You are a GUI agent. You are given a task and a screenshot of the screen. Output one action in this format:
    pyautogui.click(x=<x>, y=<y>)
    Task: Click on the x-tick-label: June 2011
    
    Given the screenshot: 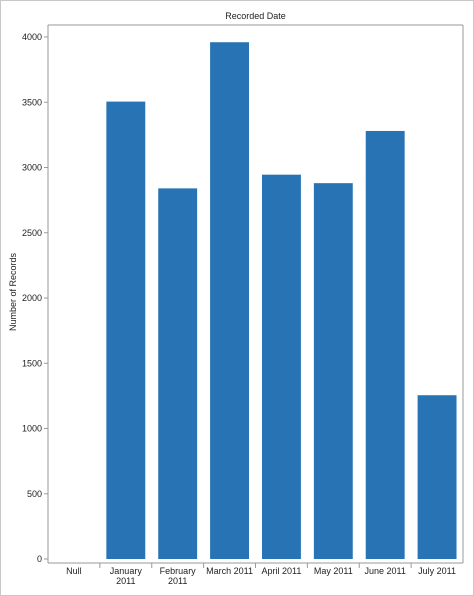 What is the action you would take?
    pyautogui.click(x=385, y=571)
    